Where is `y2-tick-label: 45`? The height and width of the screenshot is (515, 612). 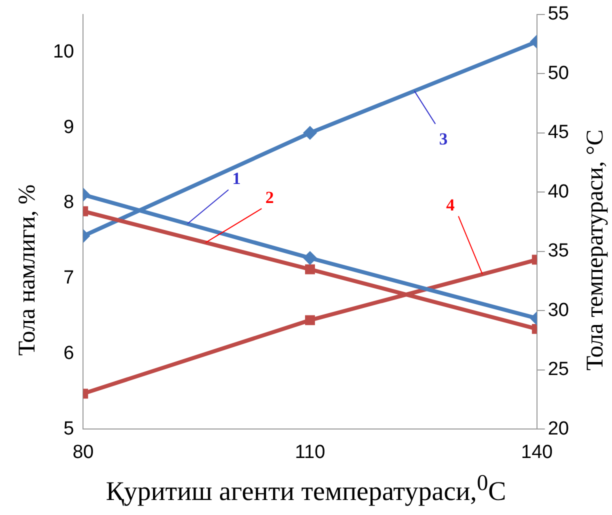
y2-tick-label: 45 is located at coordinates (559, 133).